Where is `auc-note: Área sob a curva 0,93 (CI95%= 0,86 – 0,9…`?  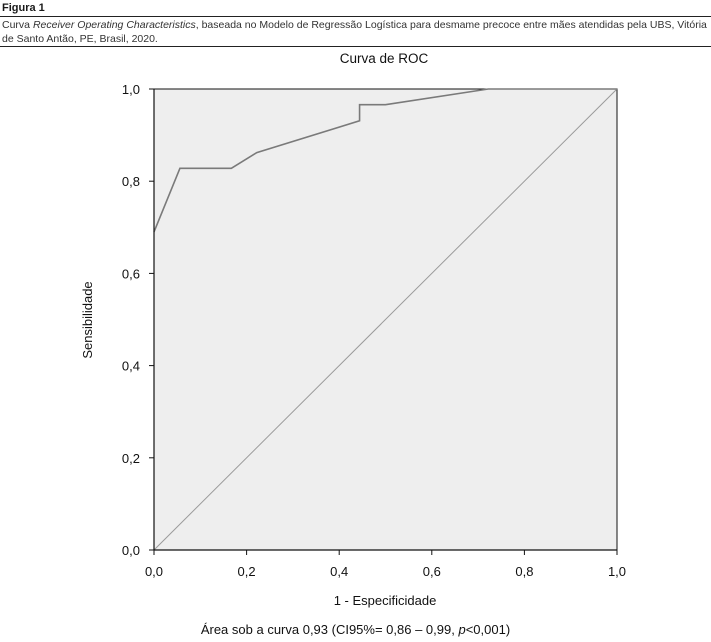
auc-note: Área sob a curva 0,93 (CI95%= 0,86 – 0,9… is located at coordinates (355, 629).